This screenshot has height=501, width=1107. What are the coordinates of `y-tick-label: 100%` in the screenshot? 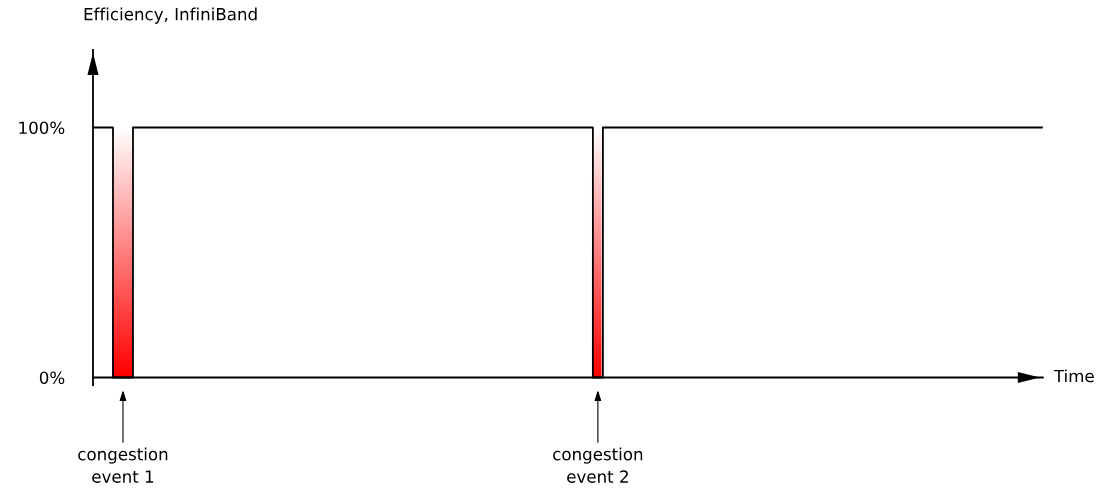 It's located at (42, 128).